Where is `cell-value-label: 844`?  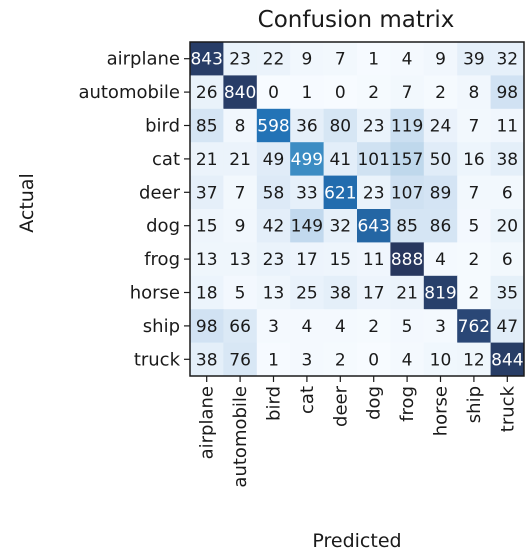
cell-value-label: 844 is located at coordinates (507, 360).